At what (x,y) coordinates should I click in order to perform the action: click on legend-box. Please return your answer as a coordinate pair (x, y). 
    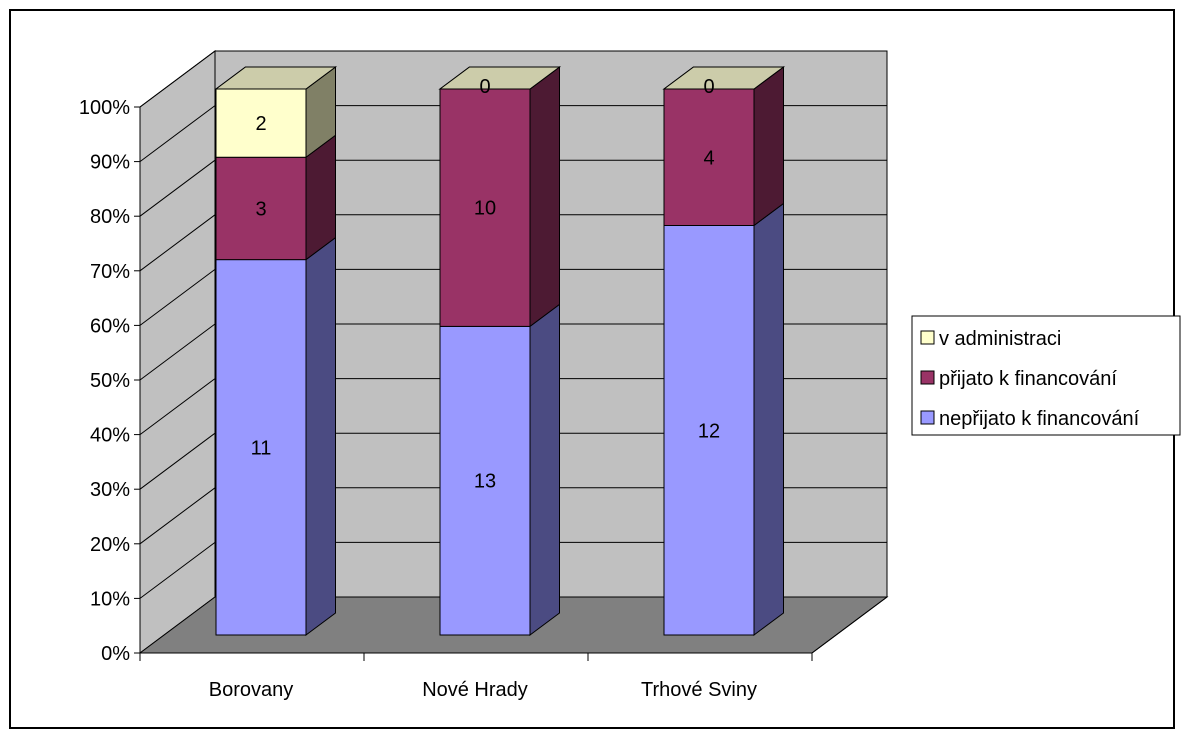
    Looking at the image, I should click on (1046, 375).